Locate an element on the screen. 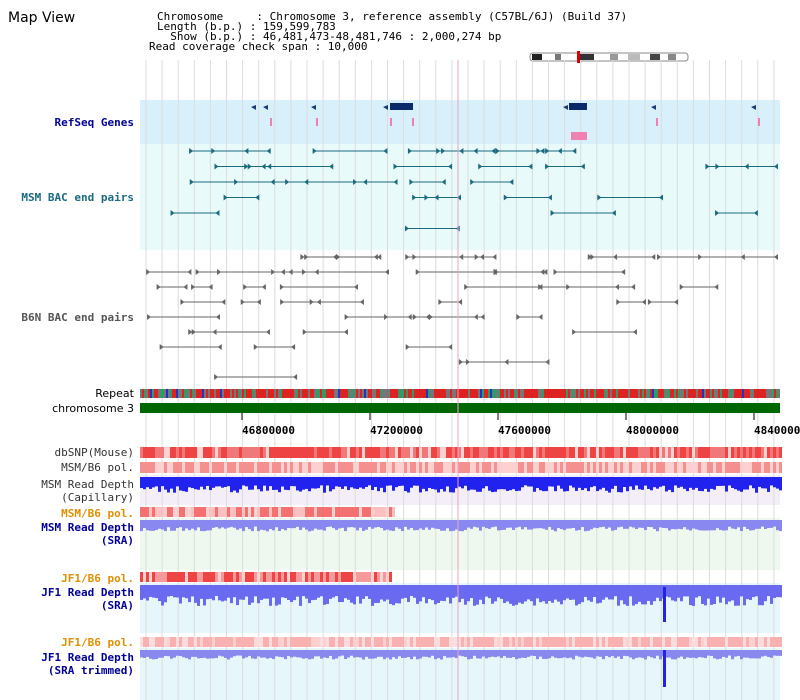  b6n-bac-track is located at coordinates (462, 317).